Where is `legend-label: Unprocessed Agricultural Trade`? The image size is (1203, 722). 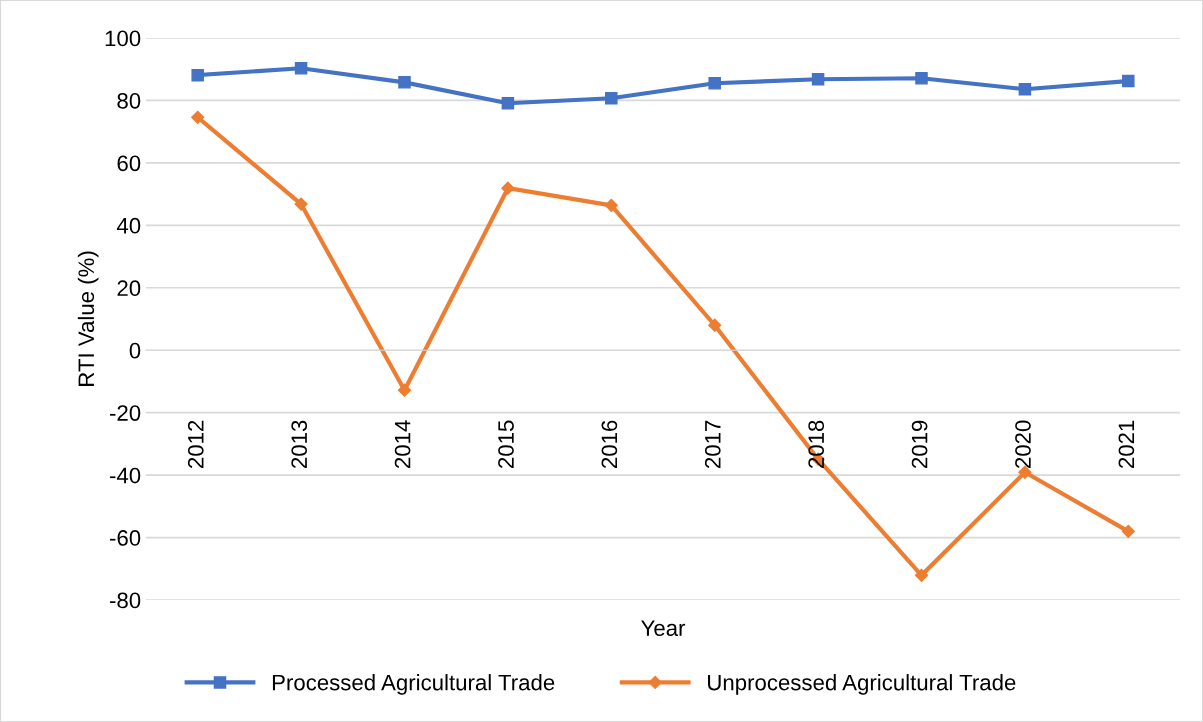 legend-label: Unprocessed Agricultural Trade is located at coordinates (862, 684).